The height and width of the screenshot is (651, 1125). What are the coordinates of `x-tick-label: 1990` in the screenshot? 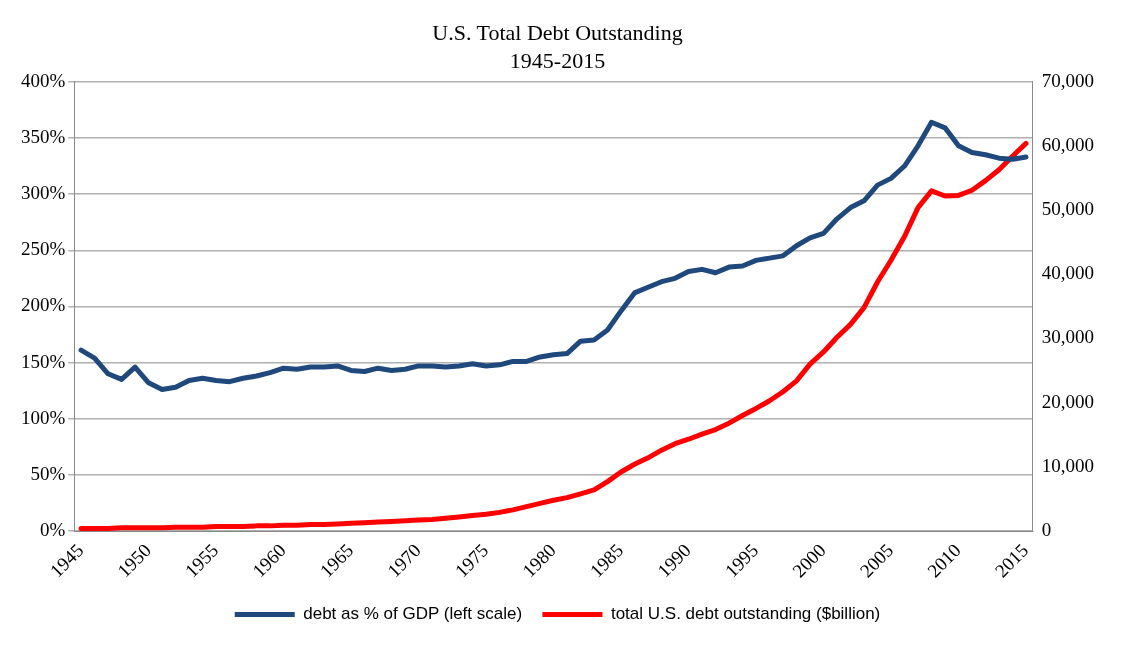 It's located at (674, 560).